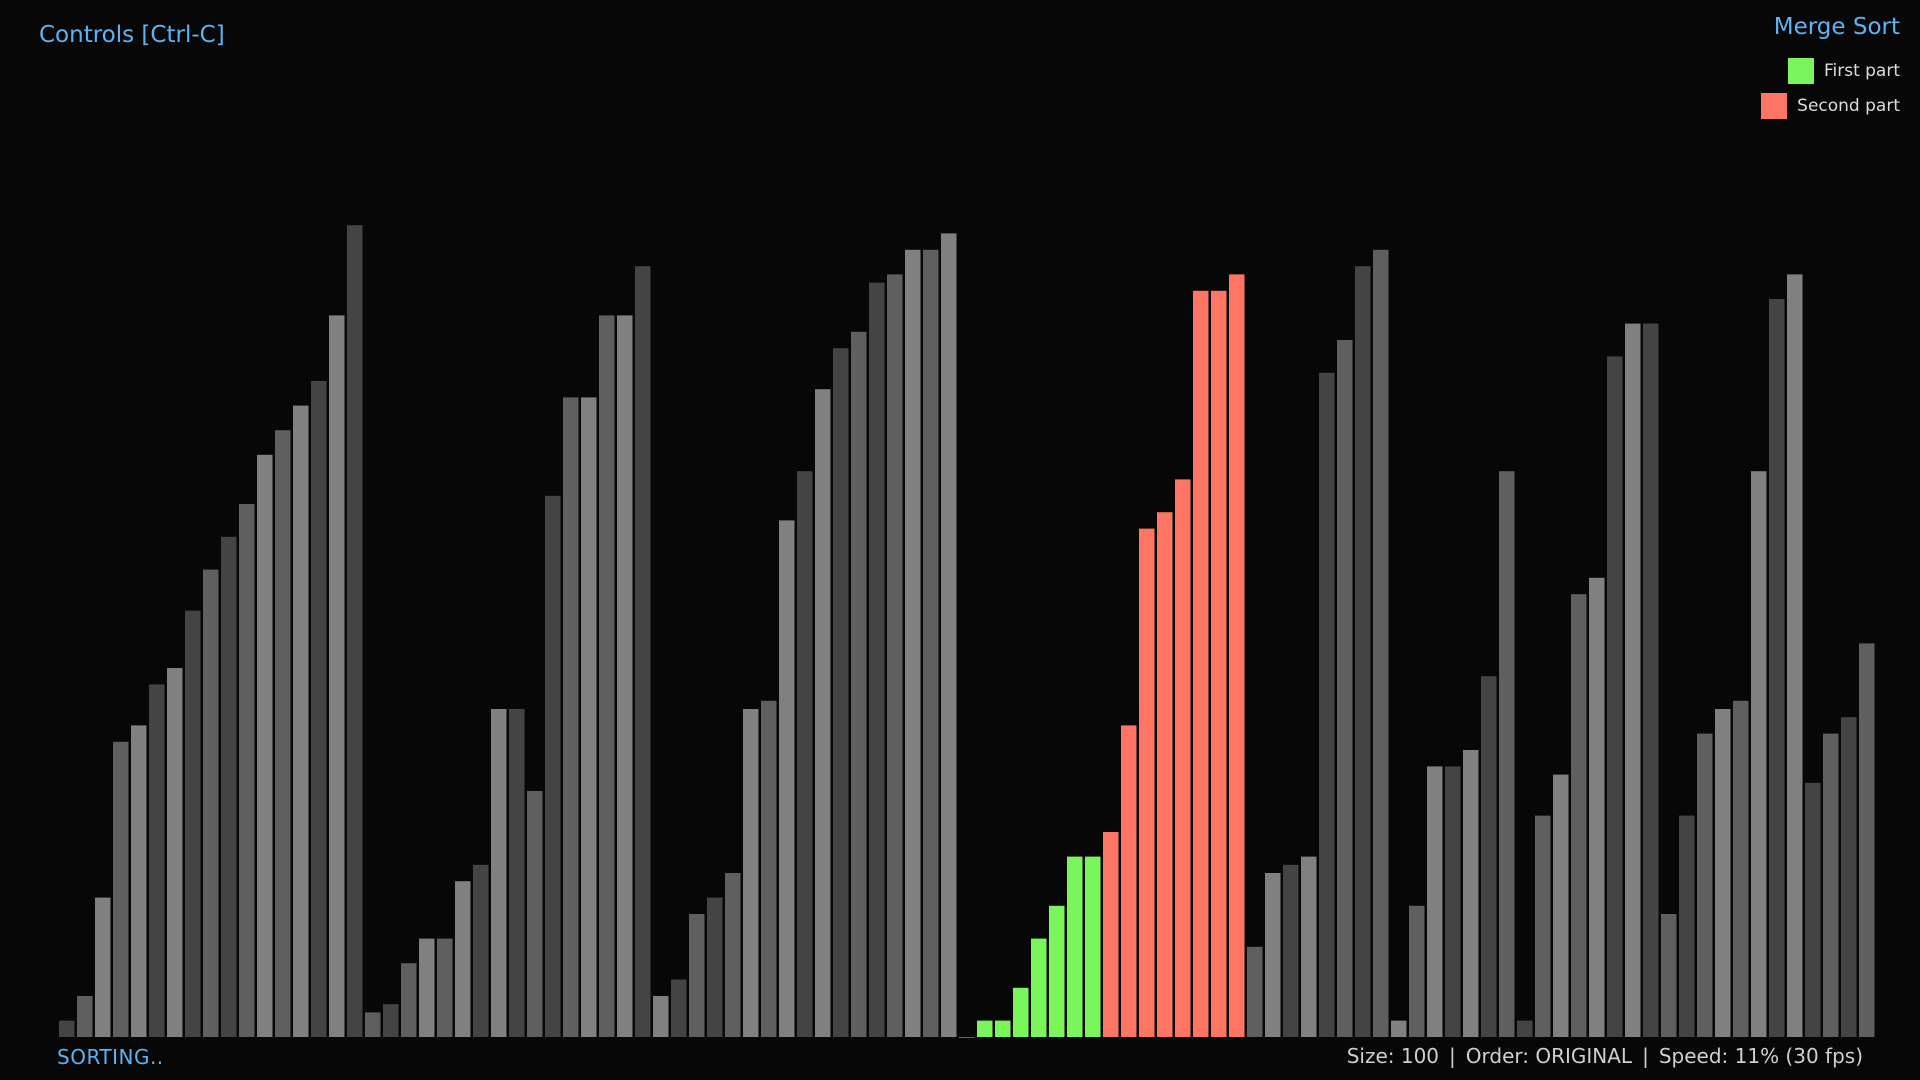  What do you see at coordinates (1836, 27) in the screenshot?
I see `algorithm-title: Merge Sort` at bounding box center [1836, 27].